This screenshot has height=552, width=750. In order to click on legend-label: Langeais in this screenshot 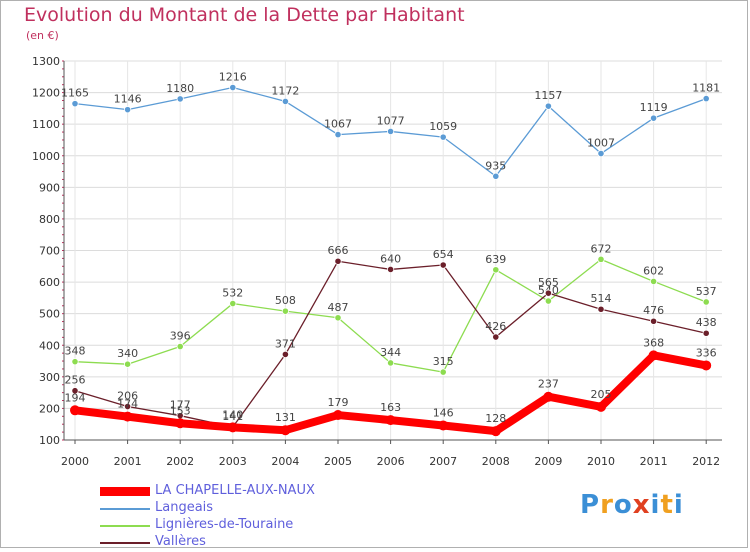, I will do `click(184, 507)`.